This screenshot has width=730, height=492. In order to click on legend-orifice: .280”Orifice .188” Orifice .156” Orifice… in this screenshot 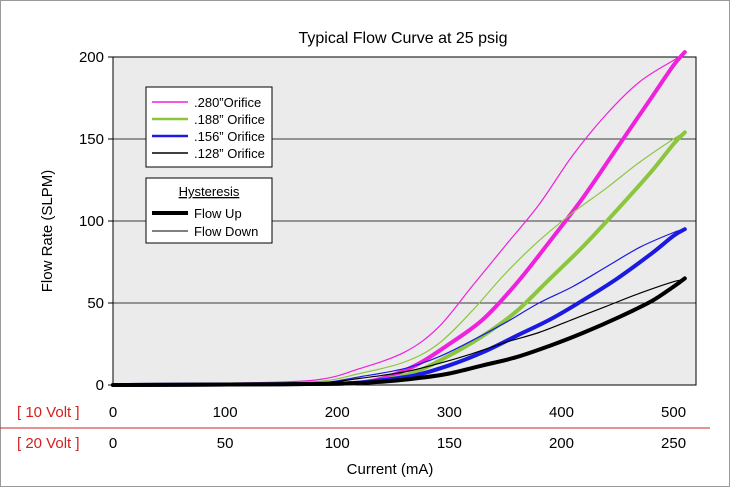, I will do `click(209, 127)`.